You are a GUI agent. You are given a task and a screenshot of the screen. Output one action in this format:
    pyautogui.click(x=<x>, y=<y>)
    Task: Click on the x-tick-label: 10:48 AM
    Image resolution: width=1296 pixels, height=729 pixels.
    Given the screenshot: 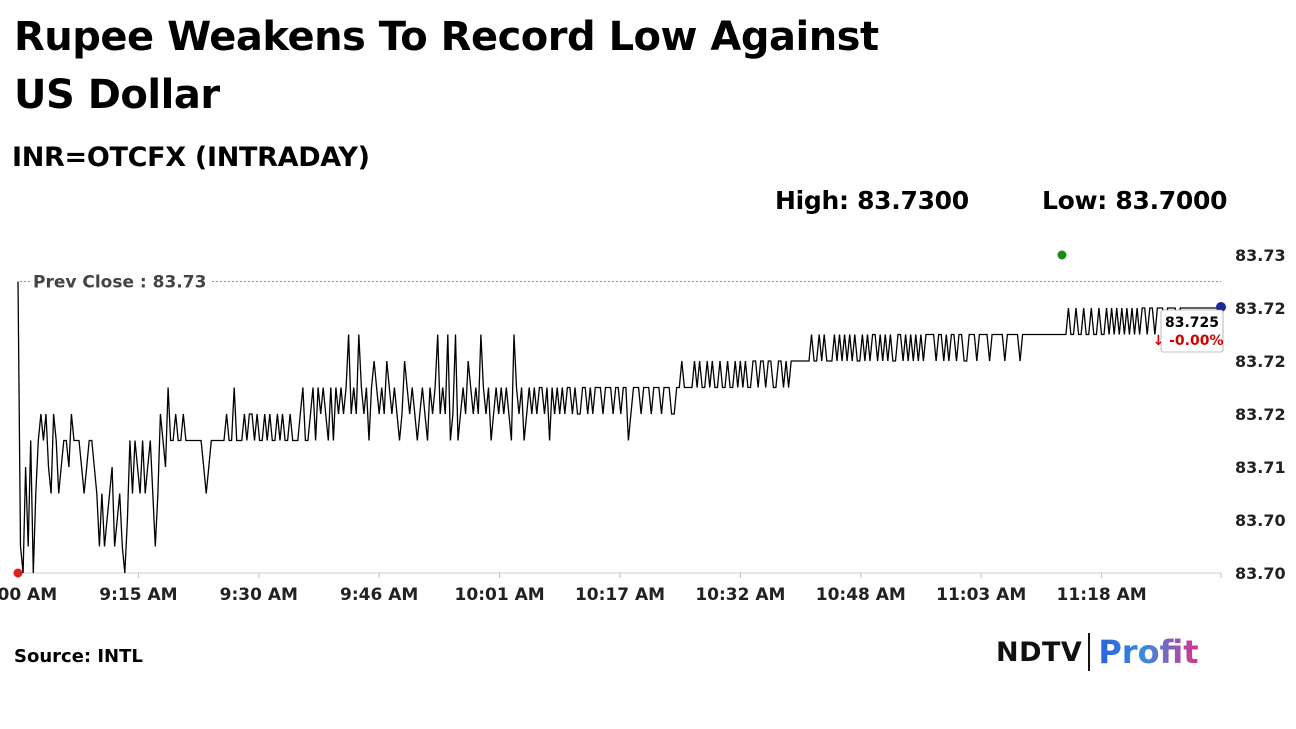 What is the action you would take?
    pyautogui.click(x=861, y=595)
    